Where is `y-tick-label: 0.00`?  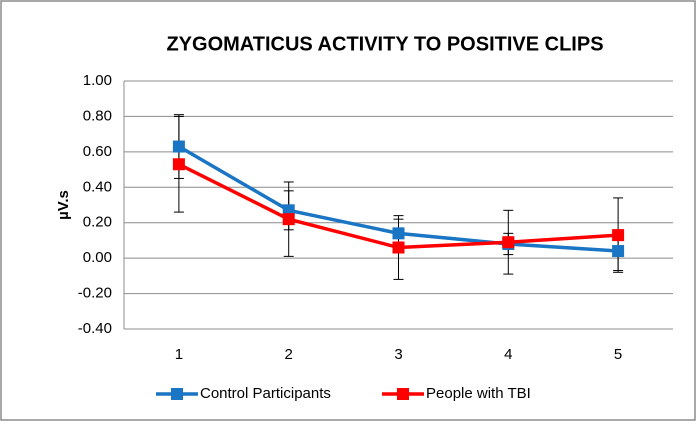
y-tick-label: 0.00 is located at coordinates (97, 257).